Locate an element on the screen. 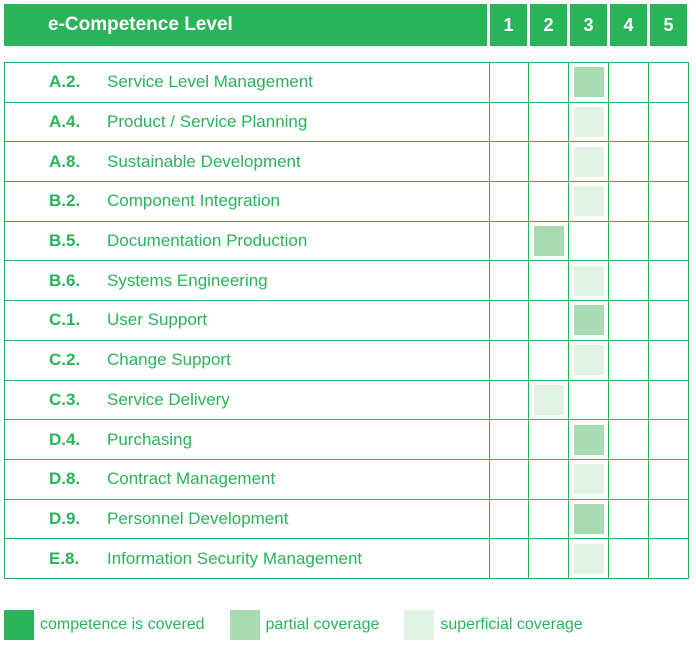  competence-name: Service Delivery is located at coordinates (168, 399).